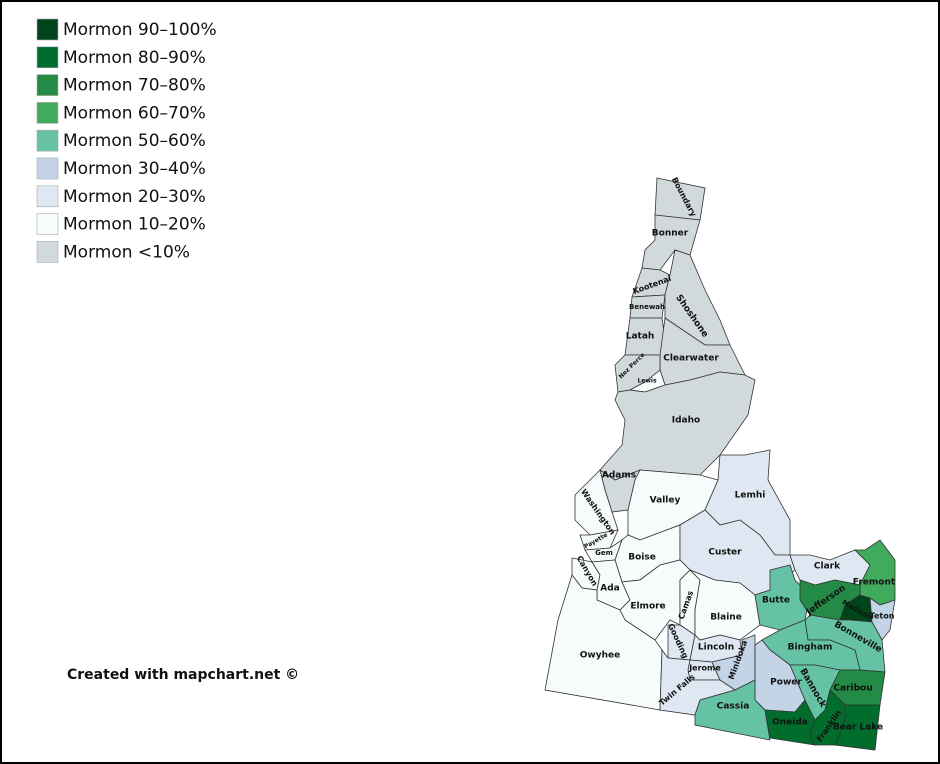 This screenshot has height=764, width=940. What do you see at coordinates (609, 589) in the screenshot?
I see `county-label: Ada` at bounding box center [609, 589].